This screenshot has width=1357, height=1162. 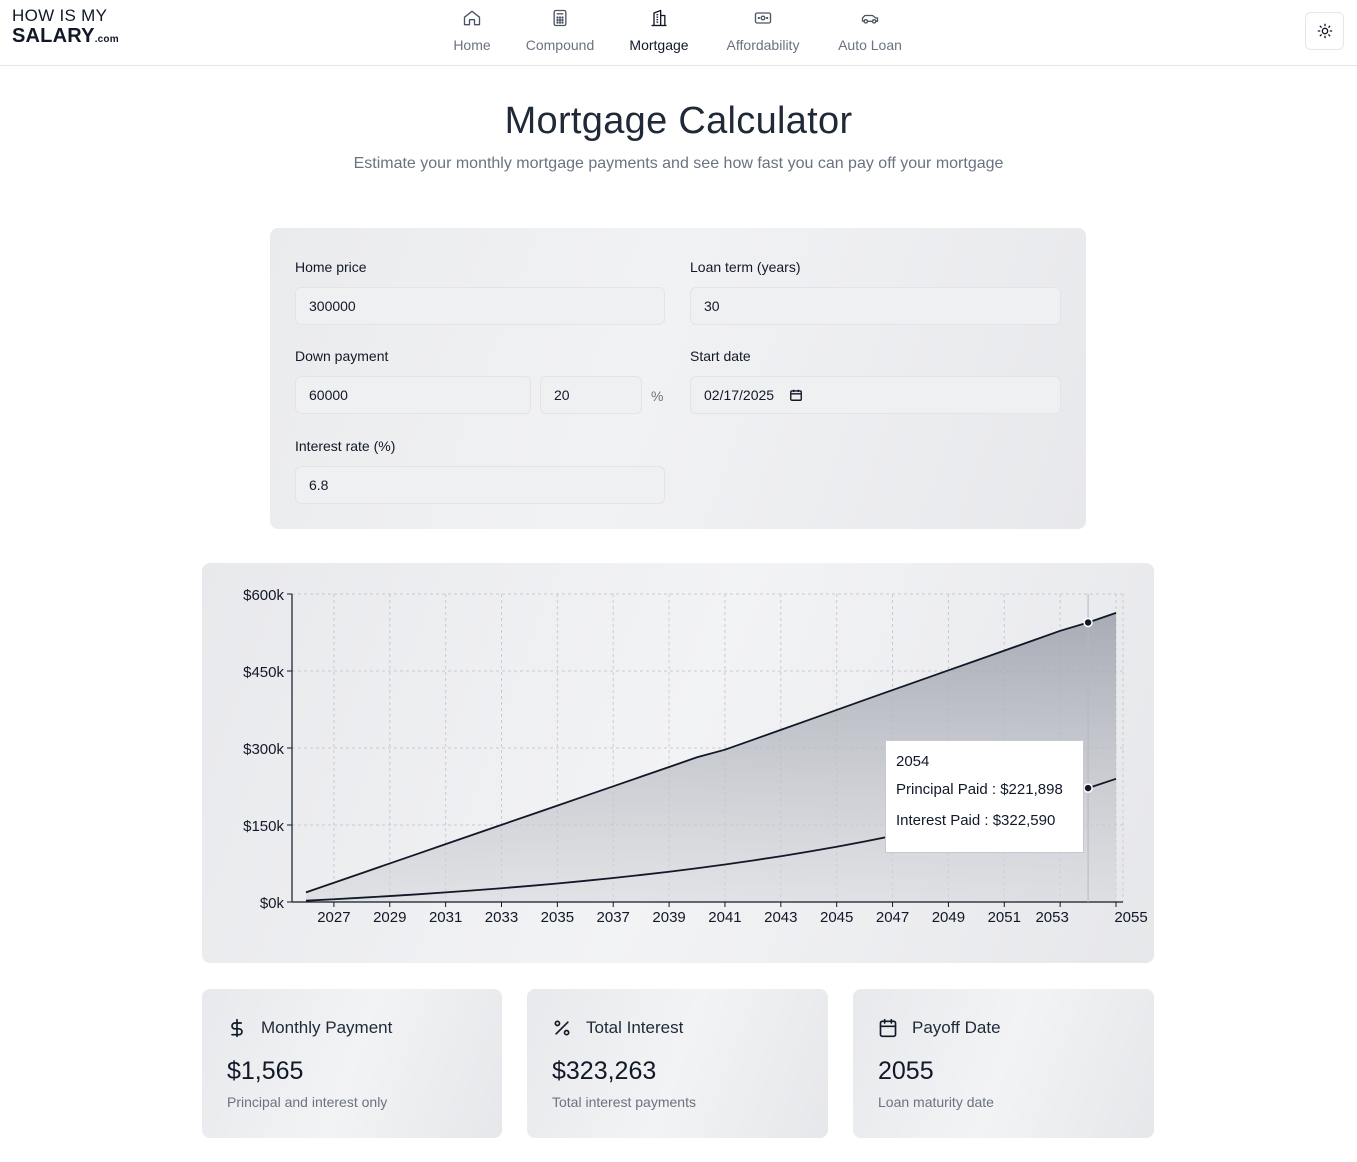 I want to click on y-tick-label: $450k, so click(x=263, y=672).